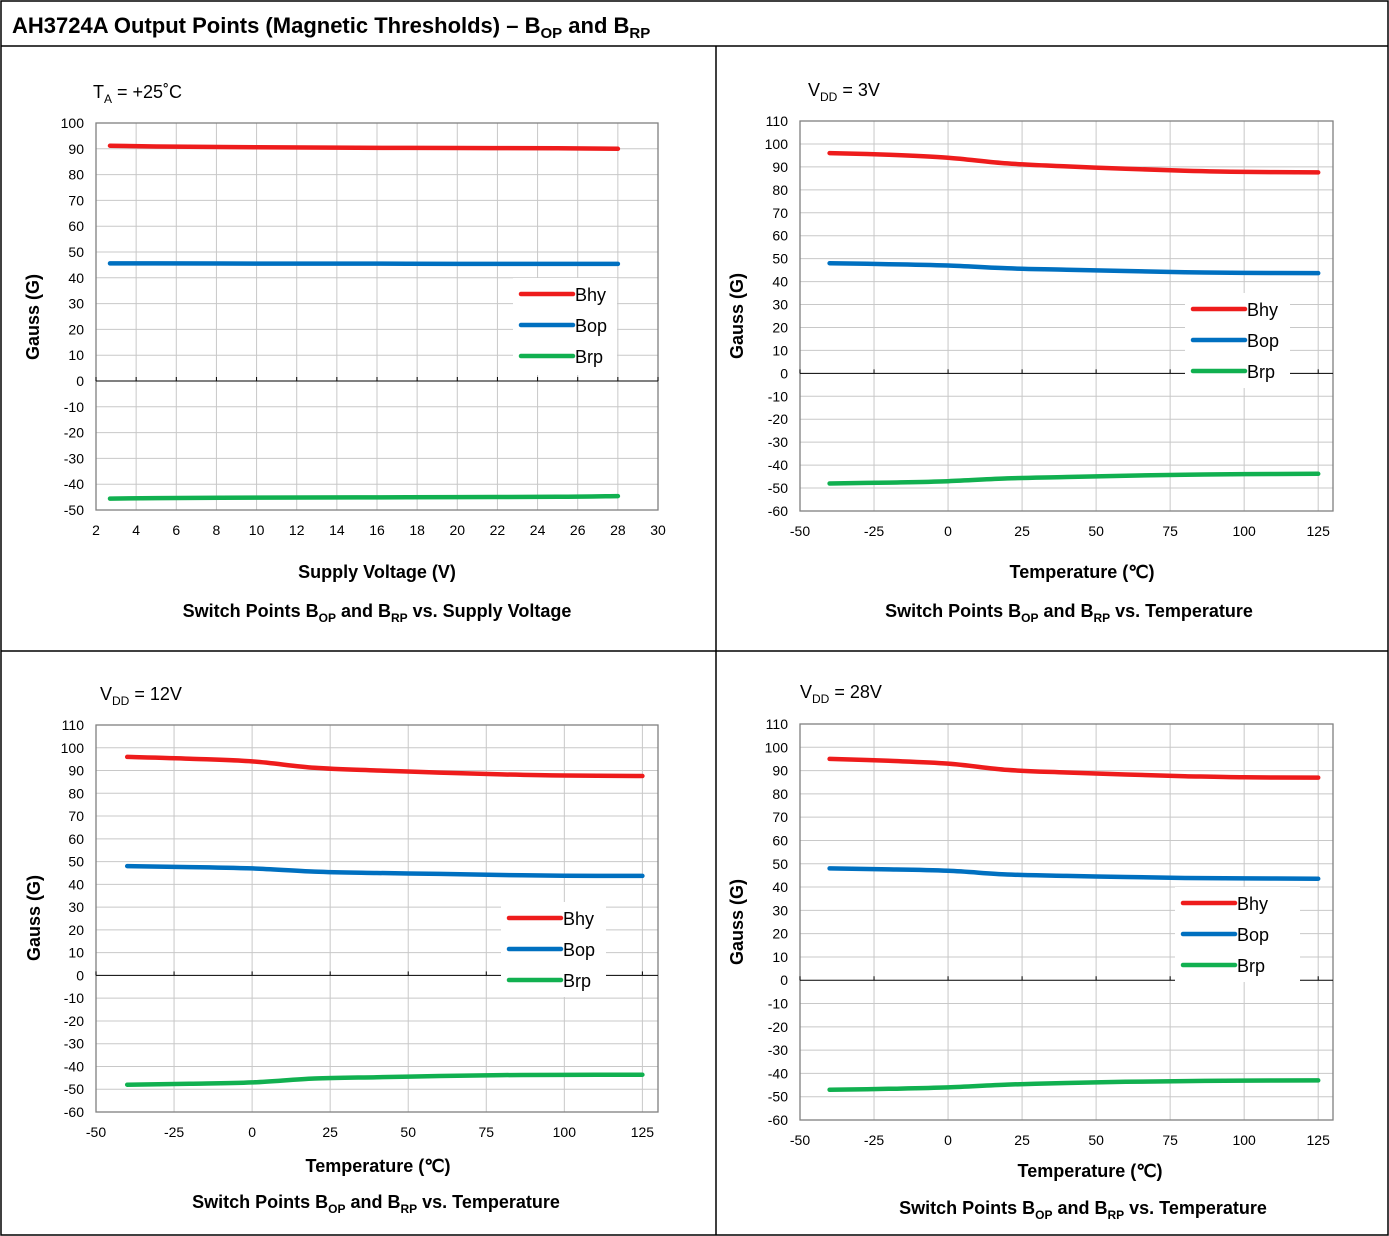 This screenshot has width=1389, height=1236. What do you see at coordinates (578, 530) in the screenshot?
I see `x-tick-label: 26` at bounding box center [578, 530].